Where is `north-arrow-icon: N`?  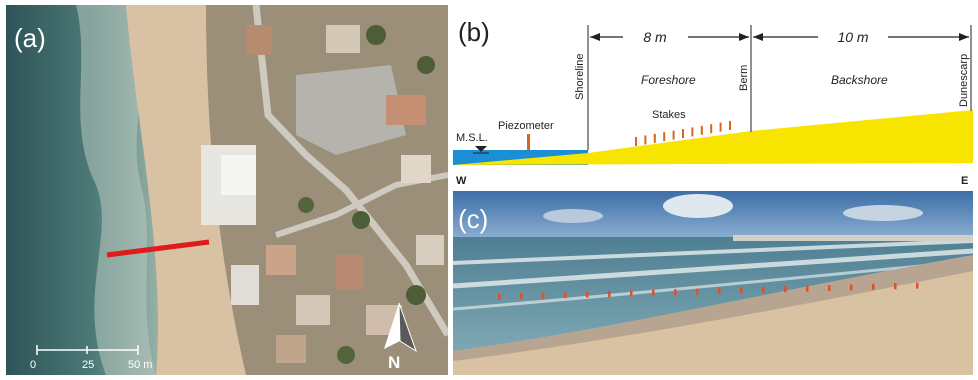
north-arrow-icon: N is located at coordinates (400, 337).